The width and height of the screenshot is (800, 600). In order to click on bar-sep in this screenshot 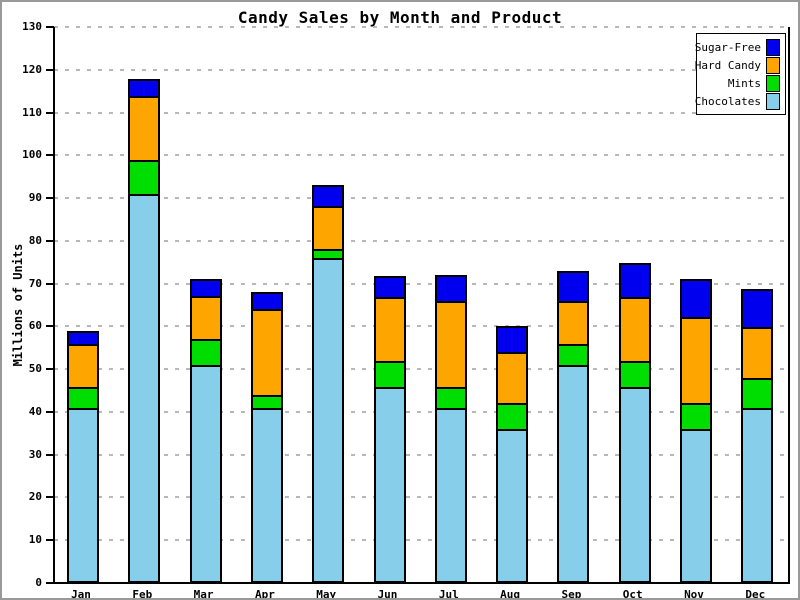, I will do `click(573, 427)`.